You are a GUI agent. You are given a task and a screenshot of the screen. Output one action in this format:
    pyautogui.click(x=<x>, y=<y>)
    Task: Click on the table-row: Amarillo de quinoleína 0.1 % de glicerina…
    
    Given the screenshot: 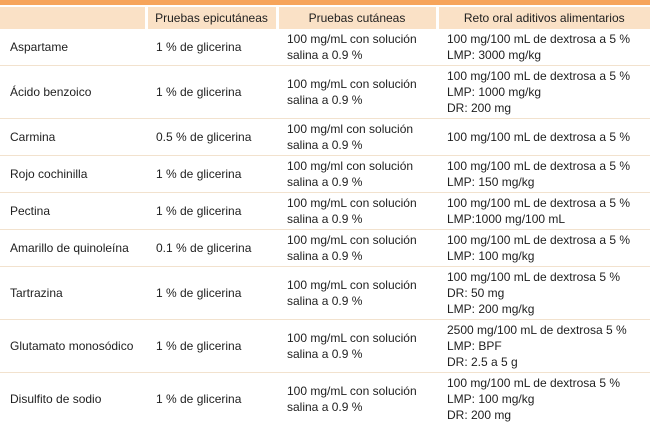 What is the action you would take?
    pyautogui.click(x=325, y=248)
    